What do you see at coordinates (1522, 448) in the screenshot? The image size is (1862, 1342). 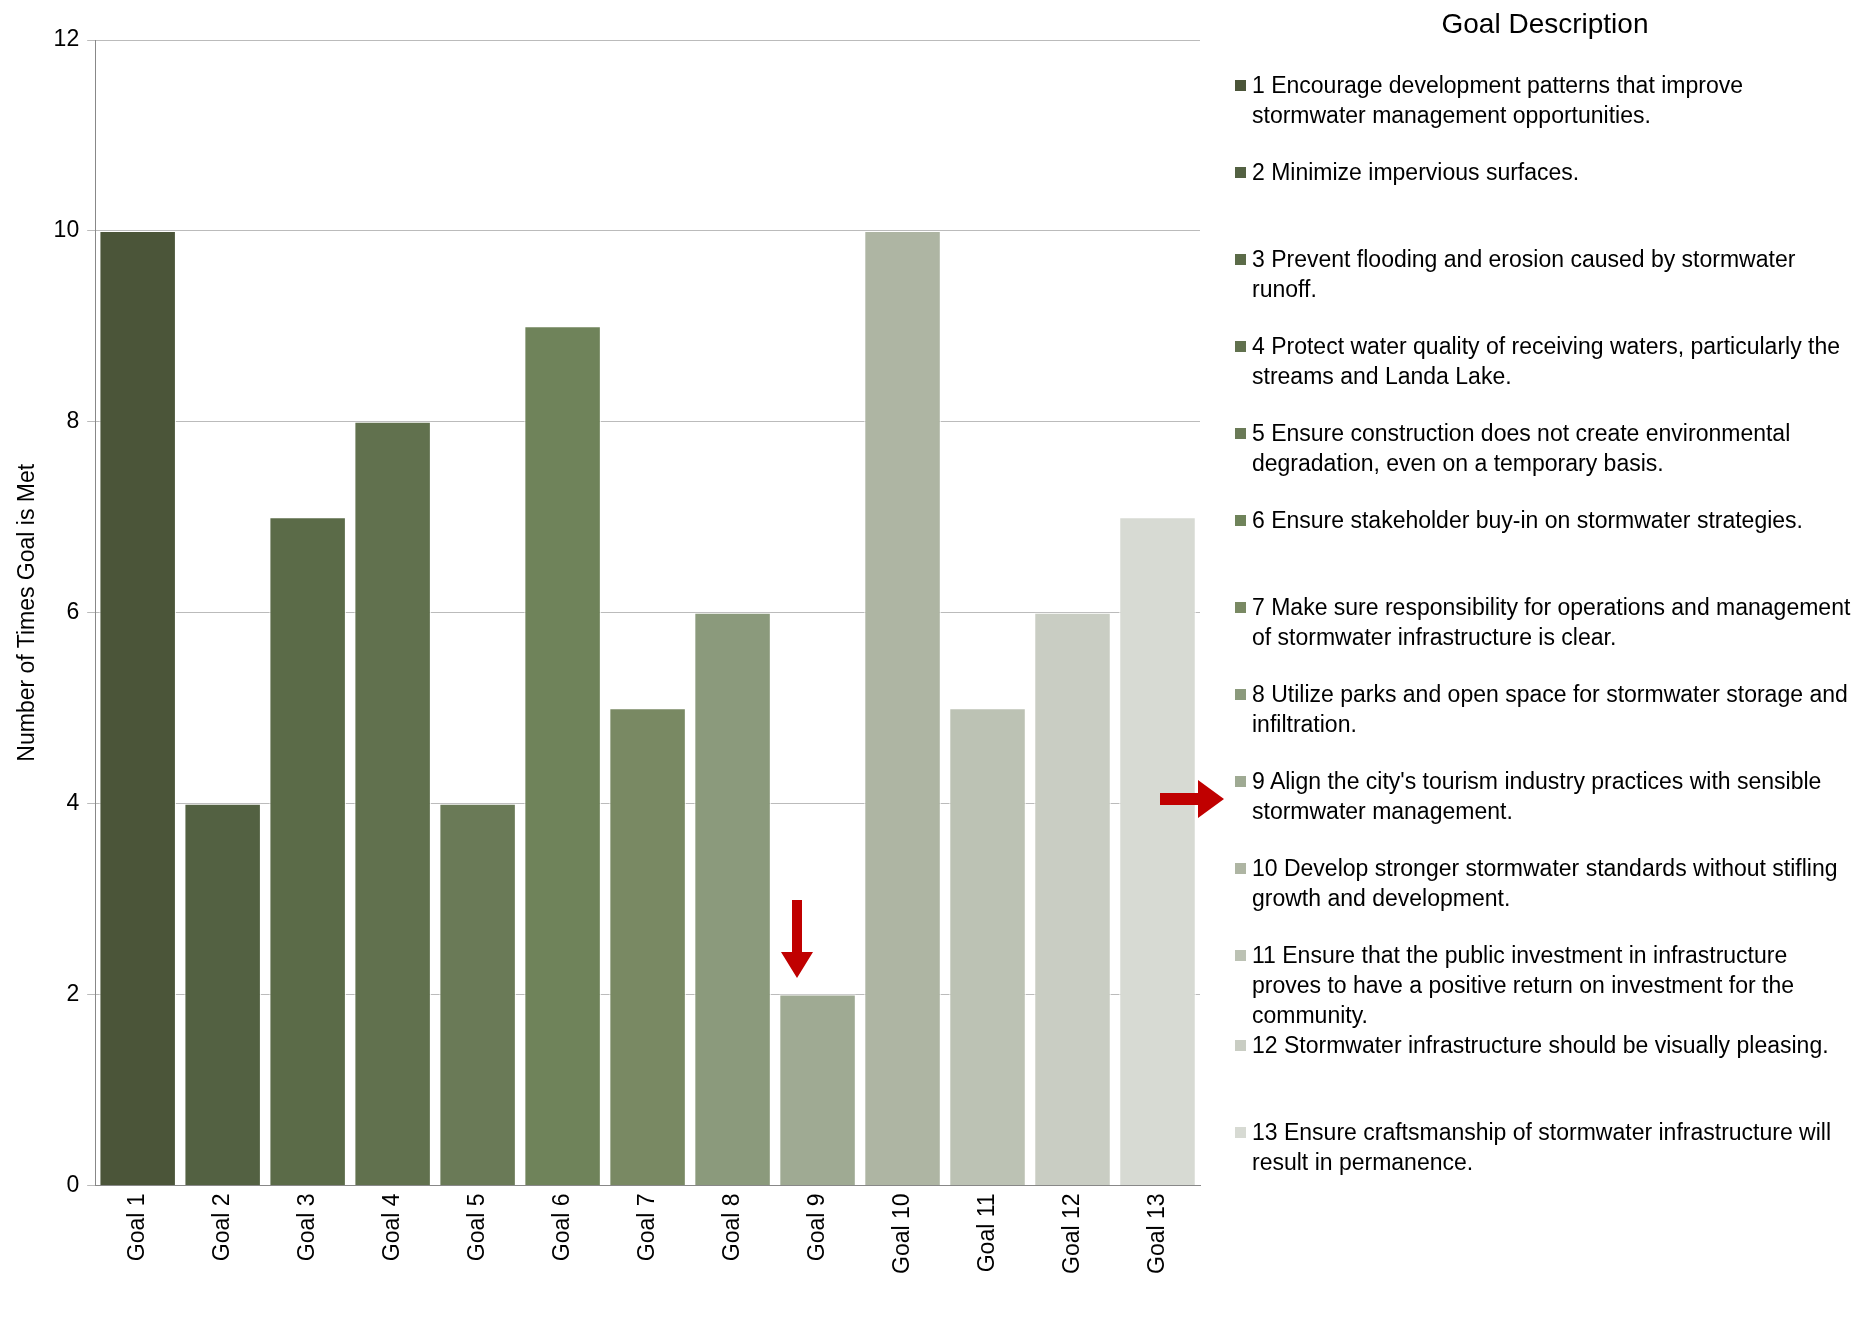 I see `legend-label: 5 Ensure construction does not create environmental degradation, even on a temporary basis.` at bounding box center [1522, 448].